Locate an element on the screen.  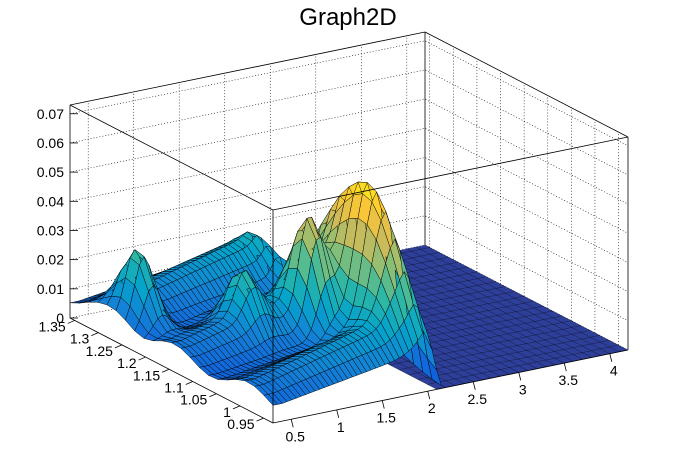
y-tick-label: 1.1 is located at coordinates (174, 387).